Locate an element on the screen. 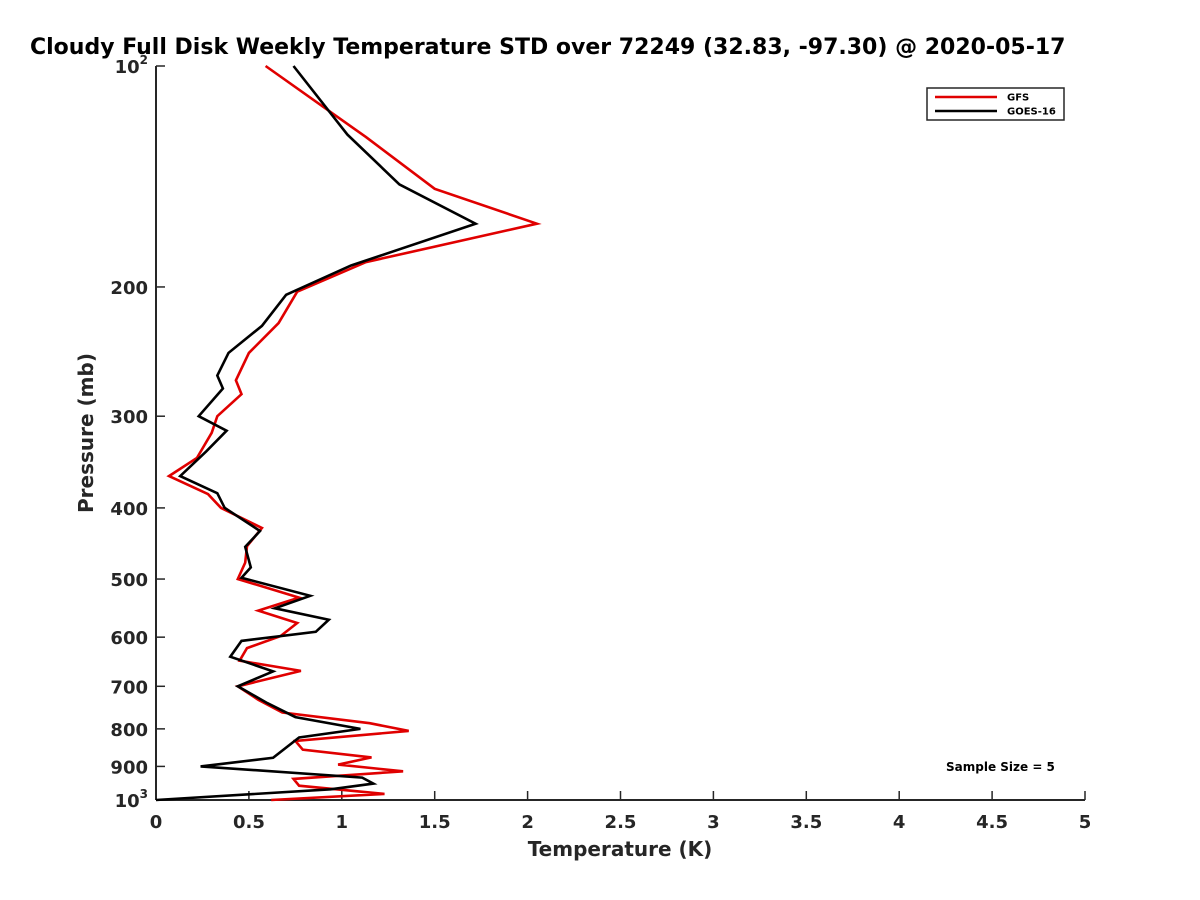 Image resolution: width=1200 pixels, height=900 pixels. y-axis-label: Pressure (mb) is located at coordinates (86, 433).